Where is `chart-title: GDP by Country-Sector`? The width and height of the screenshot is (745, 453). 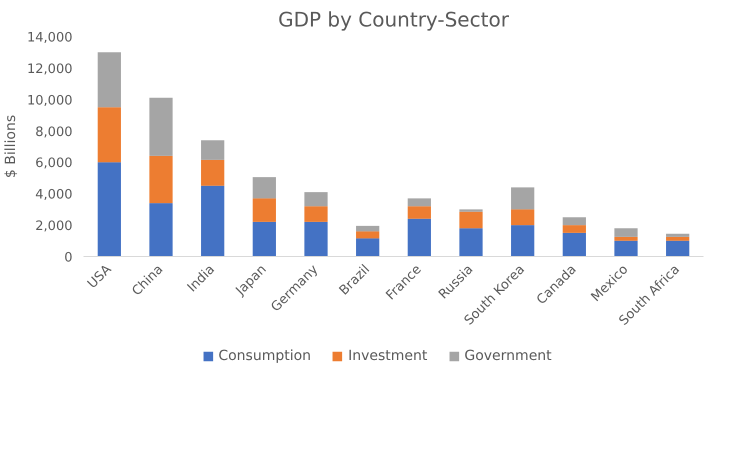
chart-title: GDP by Country-Sector is located at coordinates (394, 20).